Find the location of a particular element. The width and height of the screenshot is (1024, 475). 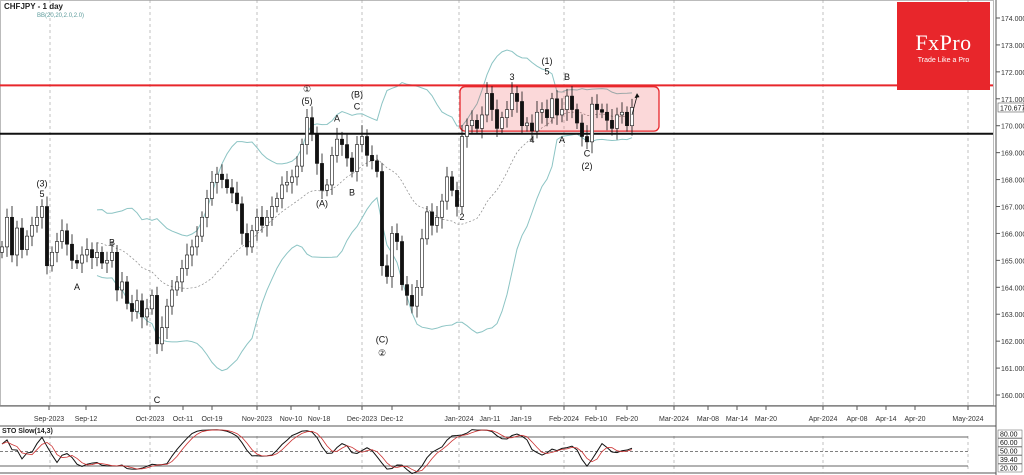

y-tick-label: 161.000 is located at coordinates (1012, 369).